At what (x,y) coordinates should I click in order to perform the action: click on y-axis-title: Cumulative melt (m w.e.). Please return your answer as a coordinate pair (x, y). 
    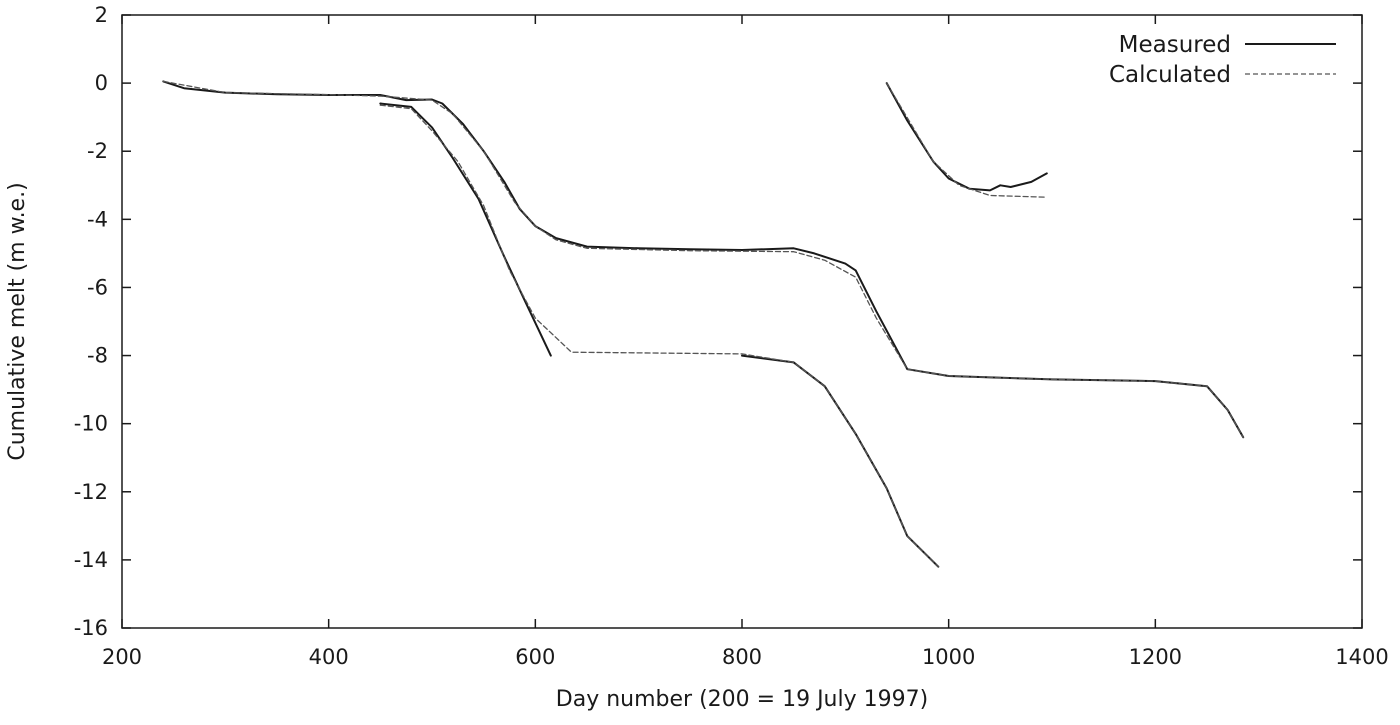
    Looking at the image, I should click on (17, 321).